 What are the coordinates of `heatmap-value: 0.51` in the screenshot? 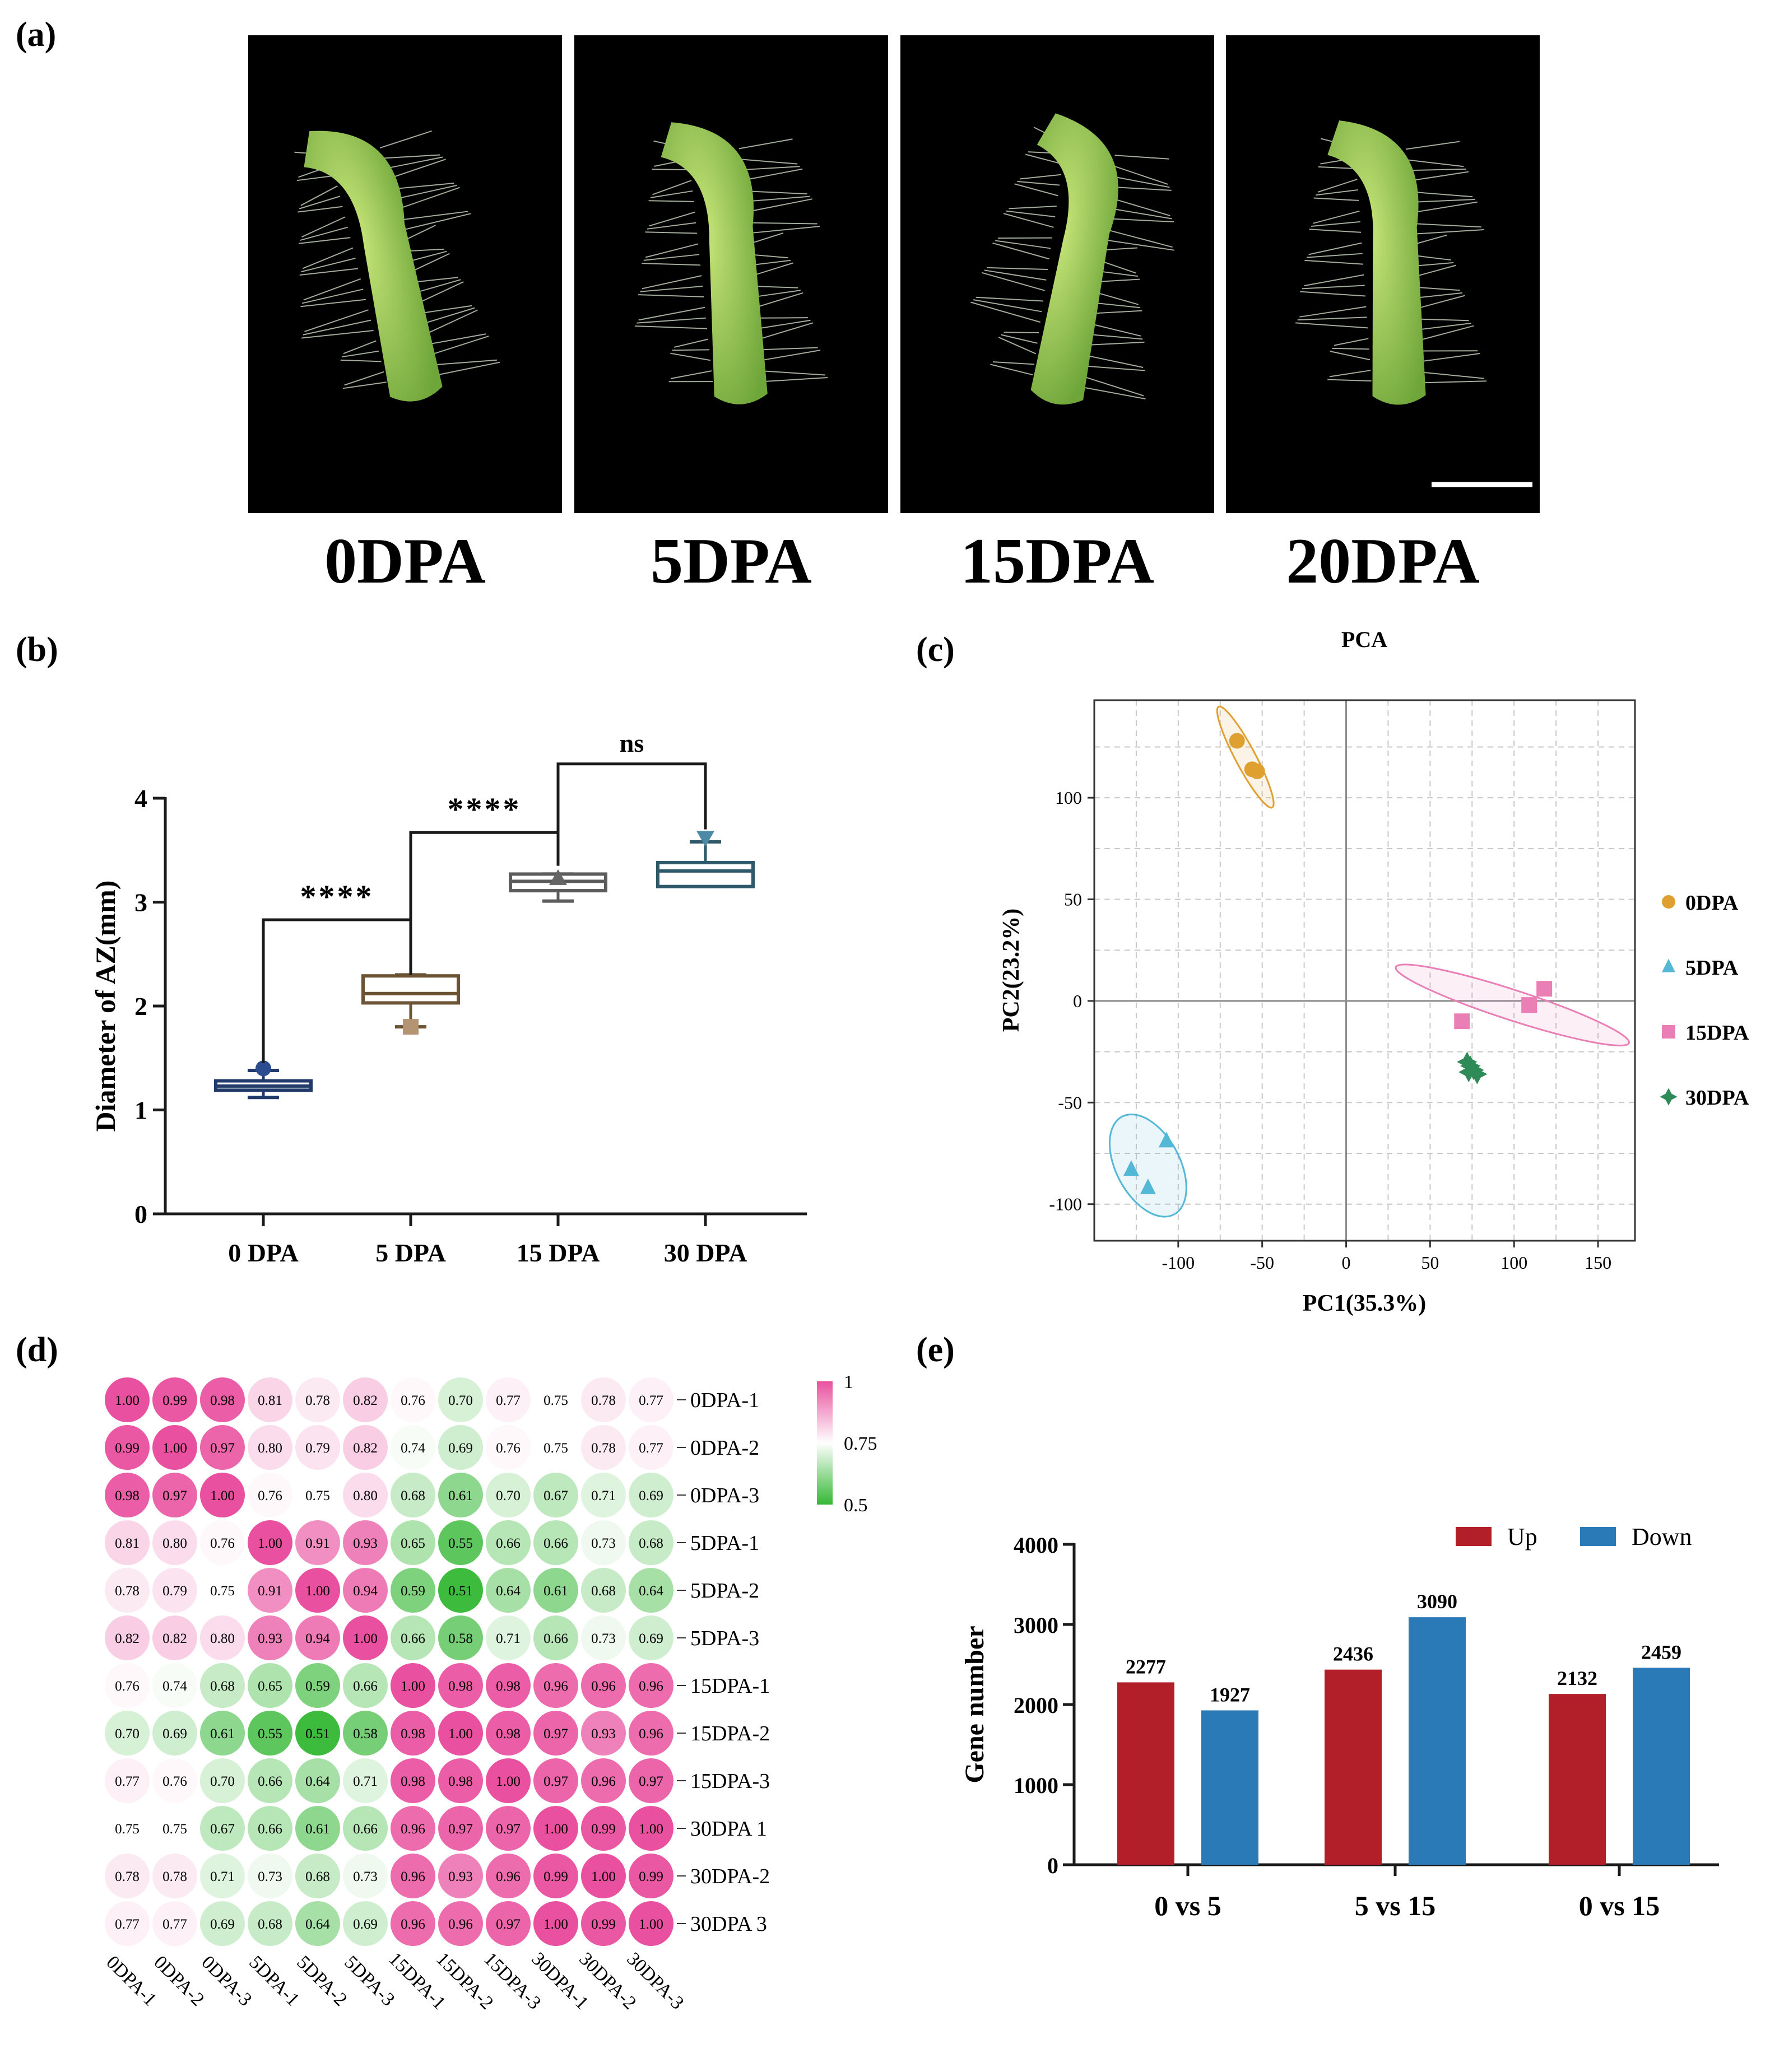 It's located at (460, 1591).